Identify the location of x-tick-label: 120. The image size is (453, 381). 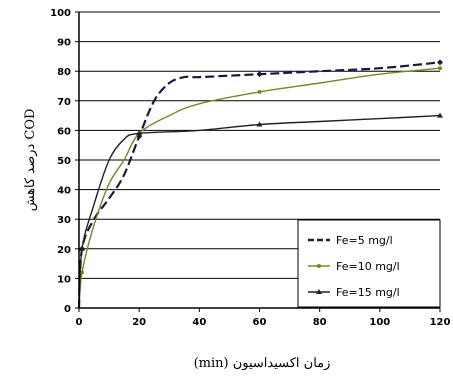
(440, 322).